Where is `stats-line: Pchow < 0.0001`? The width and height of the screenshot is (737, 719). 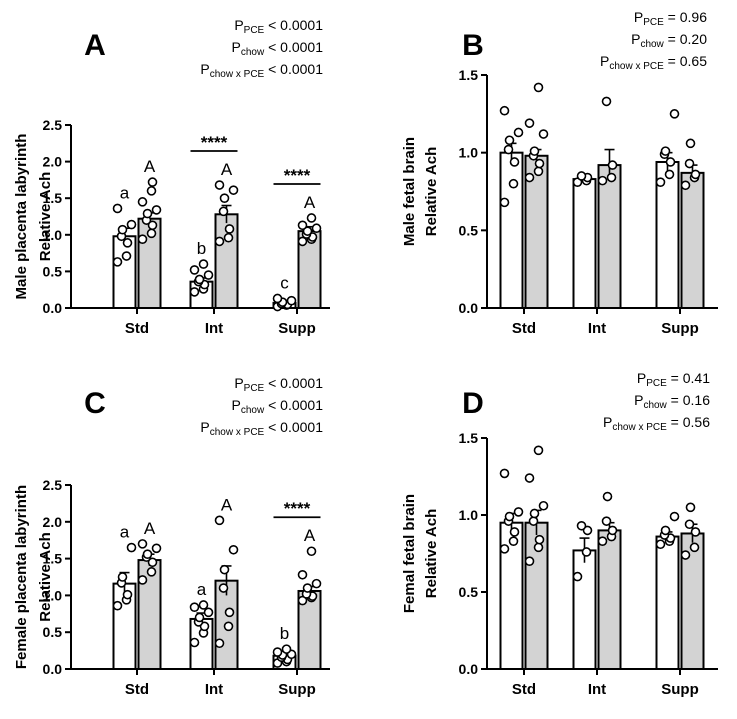
stats-line: Pchow < 0.0001 is located at coordinates (278, 48).